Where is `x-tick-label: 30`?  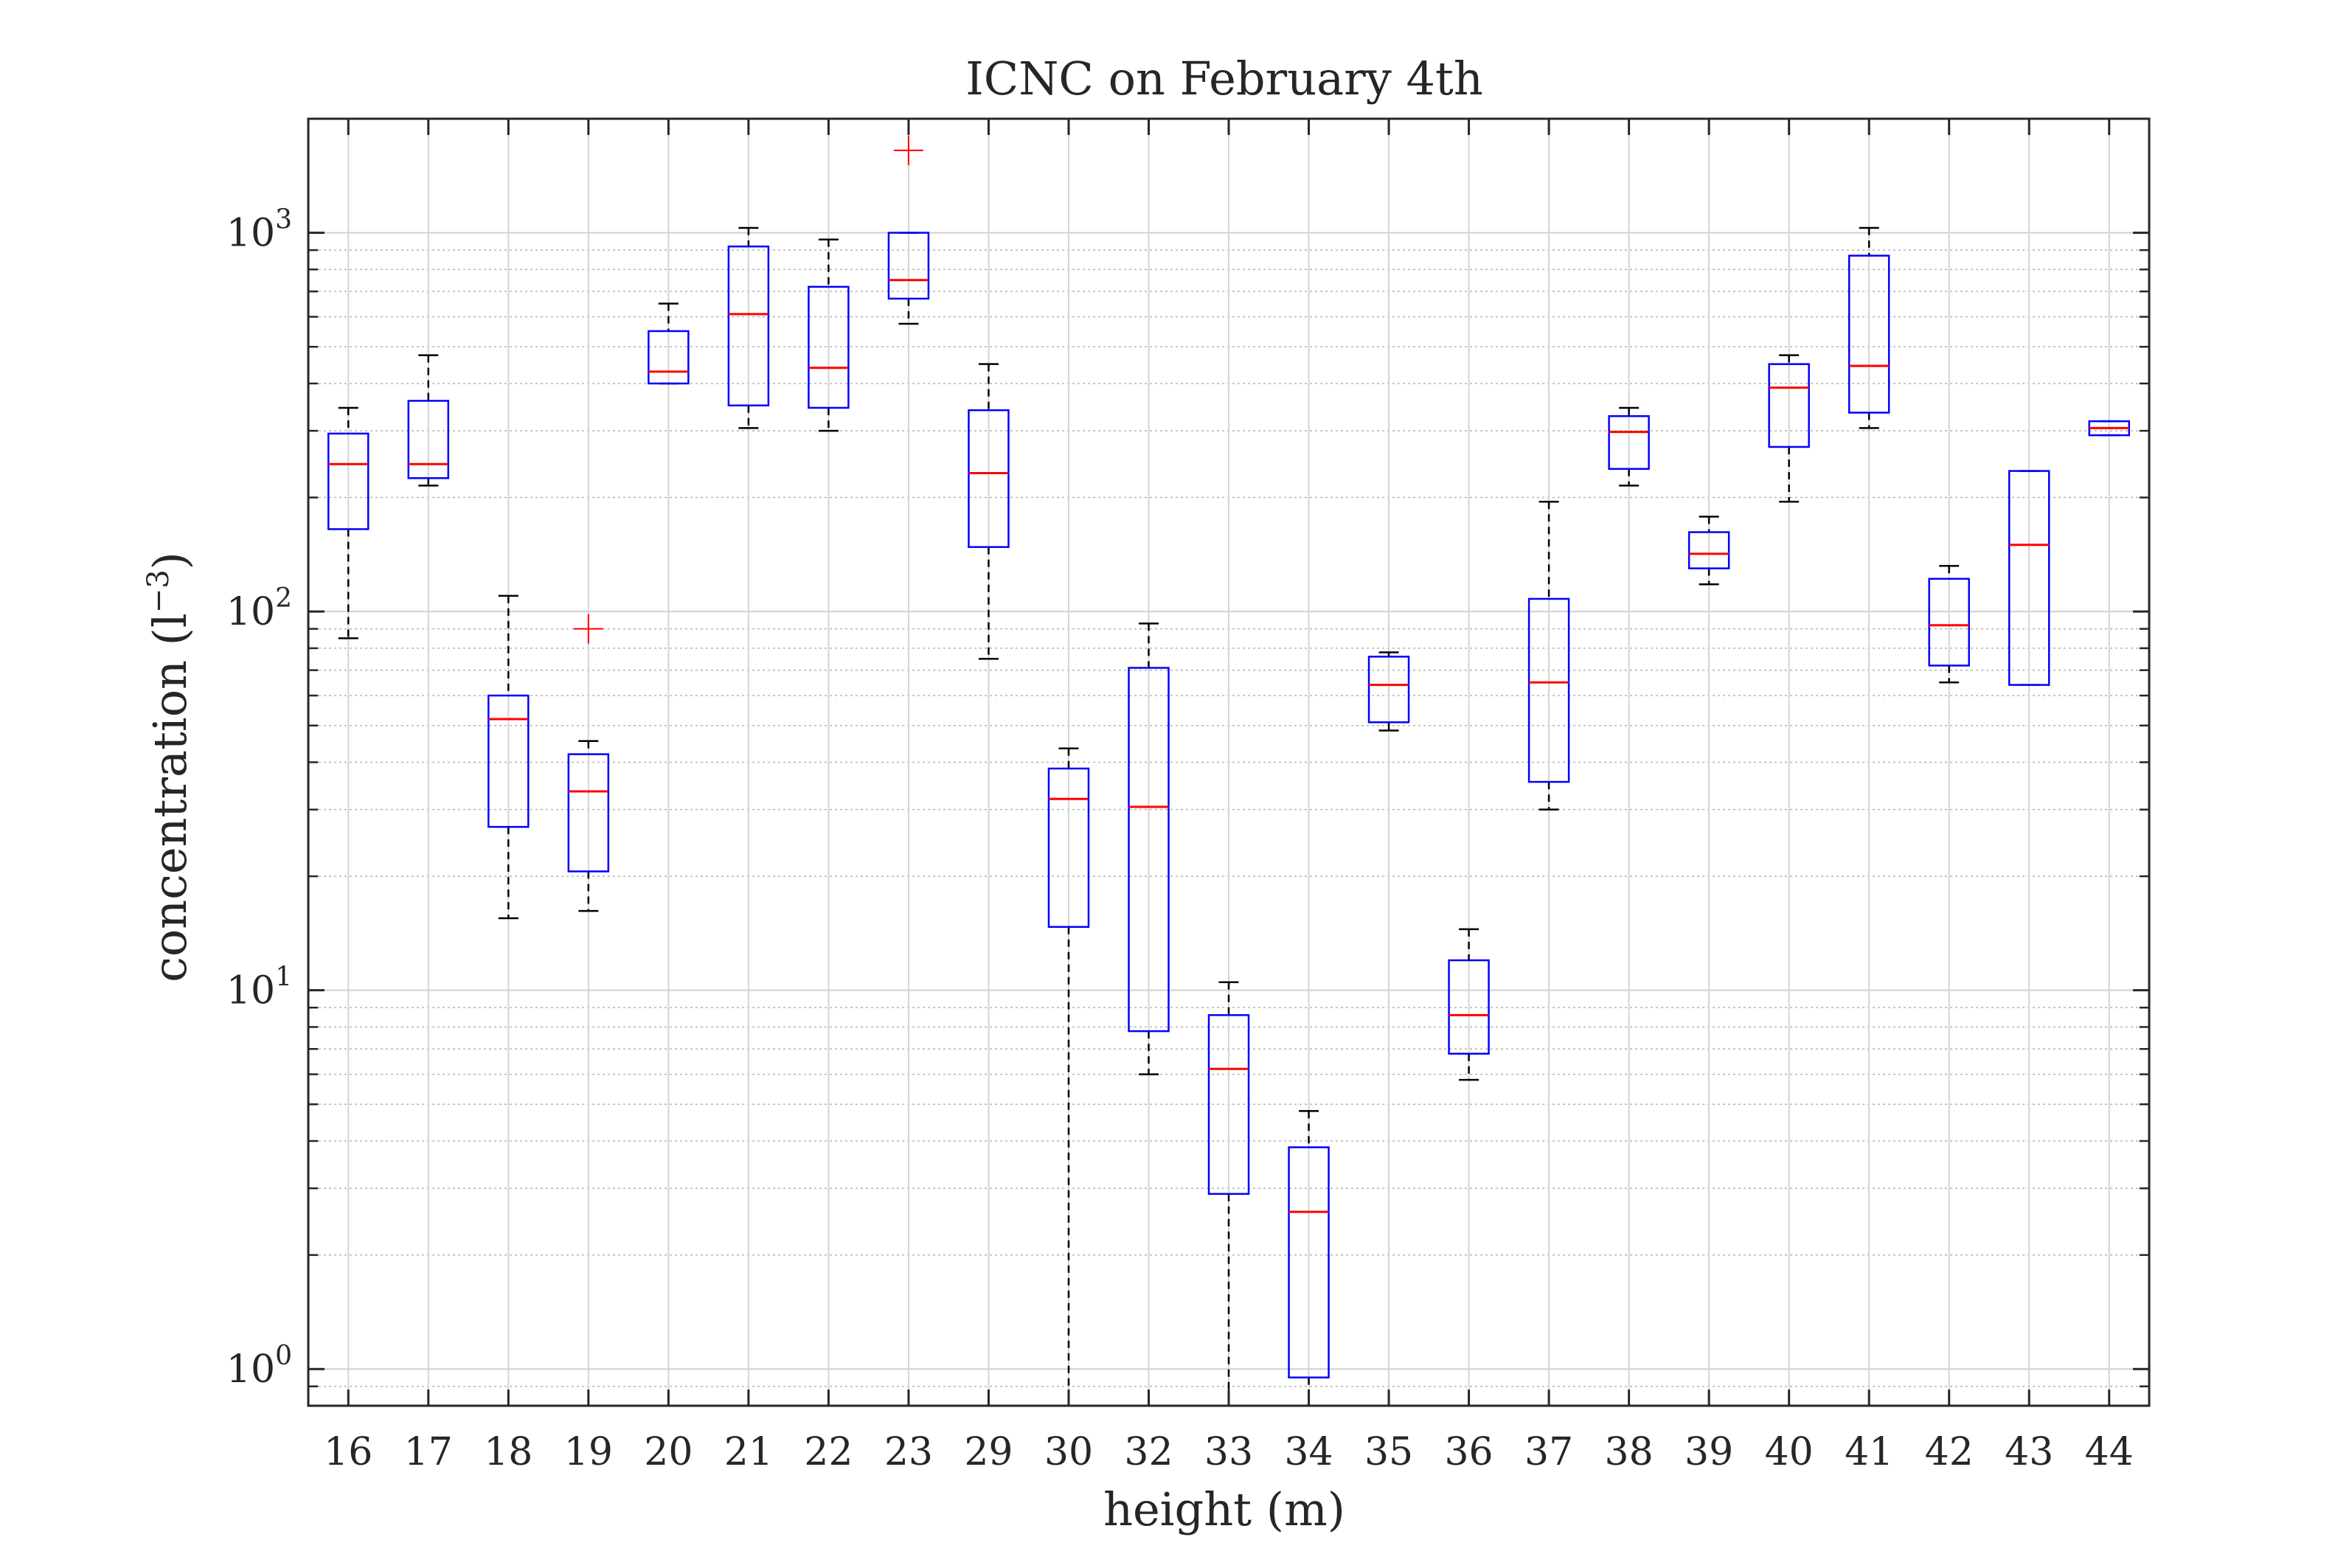
x-tick-label: 30 is located at coordinates (1068, 1452).